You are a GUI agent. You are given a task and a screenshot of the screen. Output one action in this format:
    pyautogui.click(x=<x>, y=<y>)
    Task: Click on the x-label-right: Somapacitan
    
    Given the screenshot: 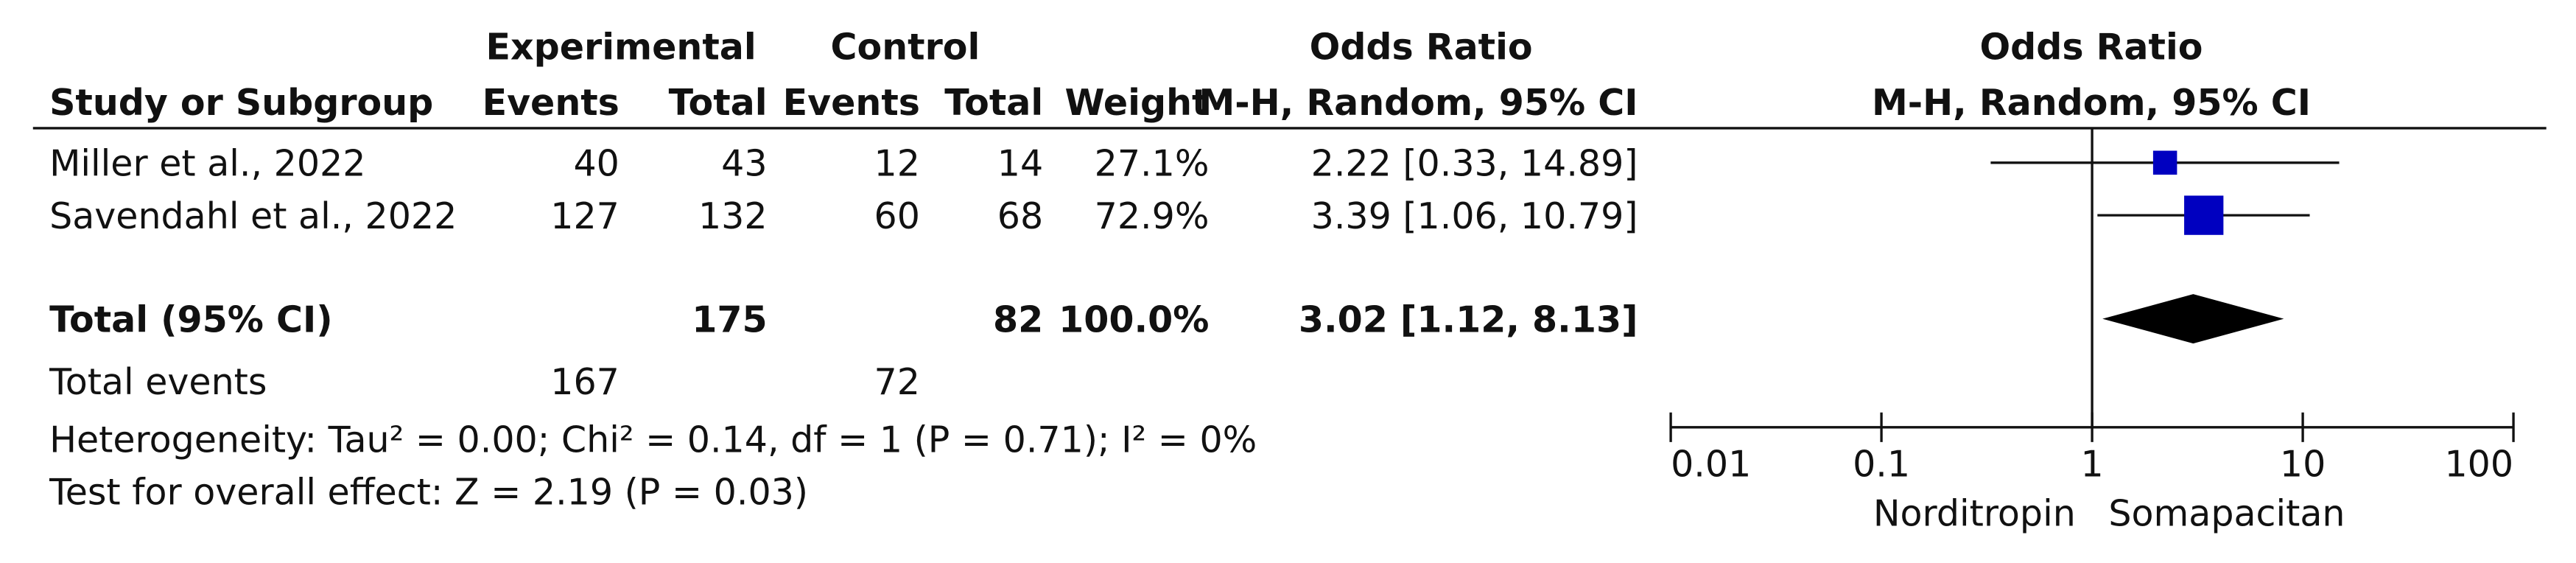 What is the action you would take?
    pyautogui.click(x=2226, y=513)
    